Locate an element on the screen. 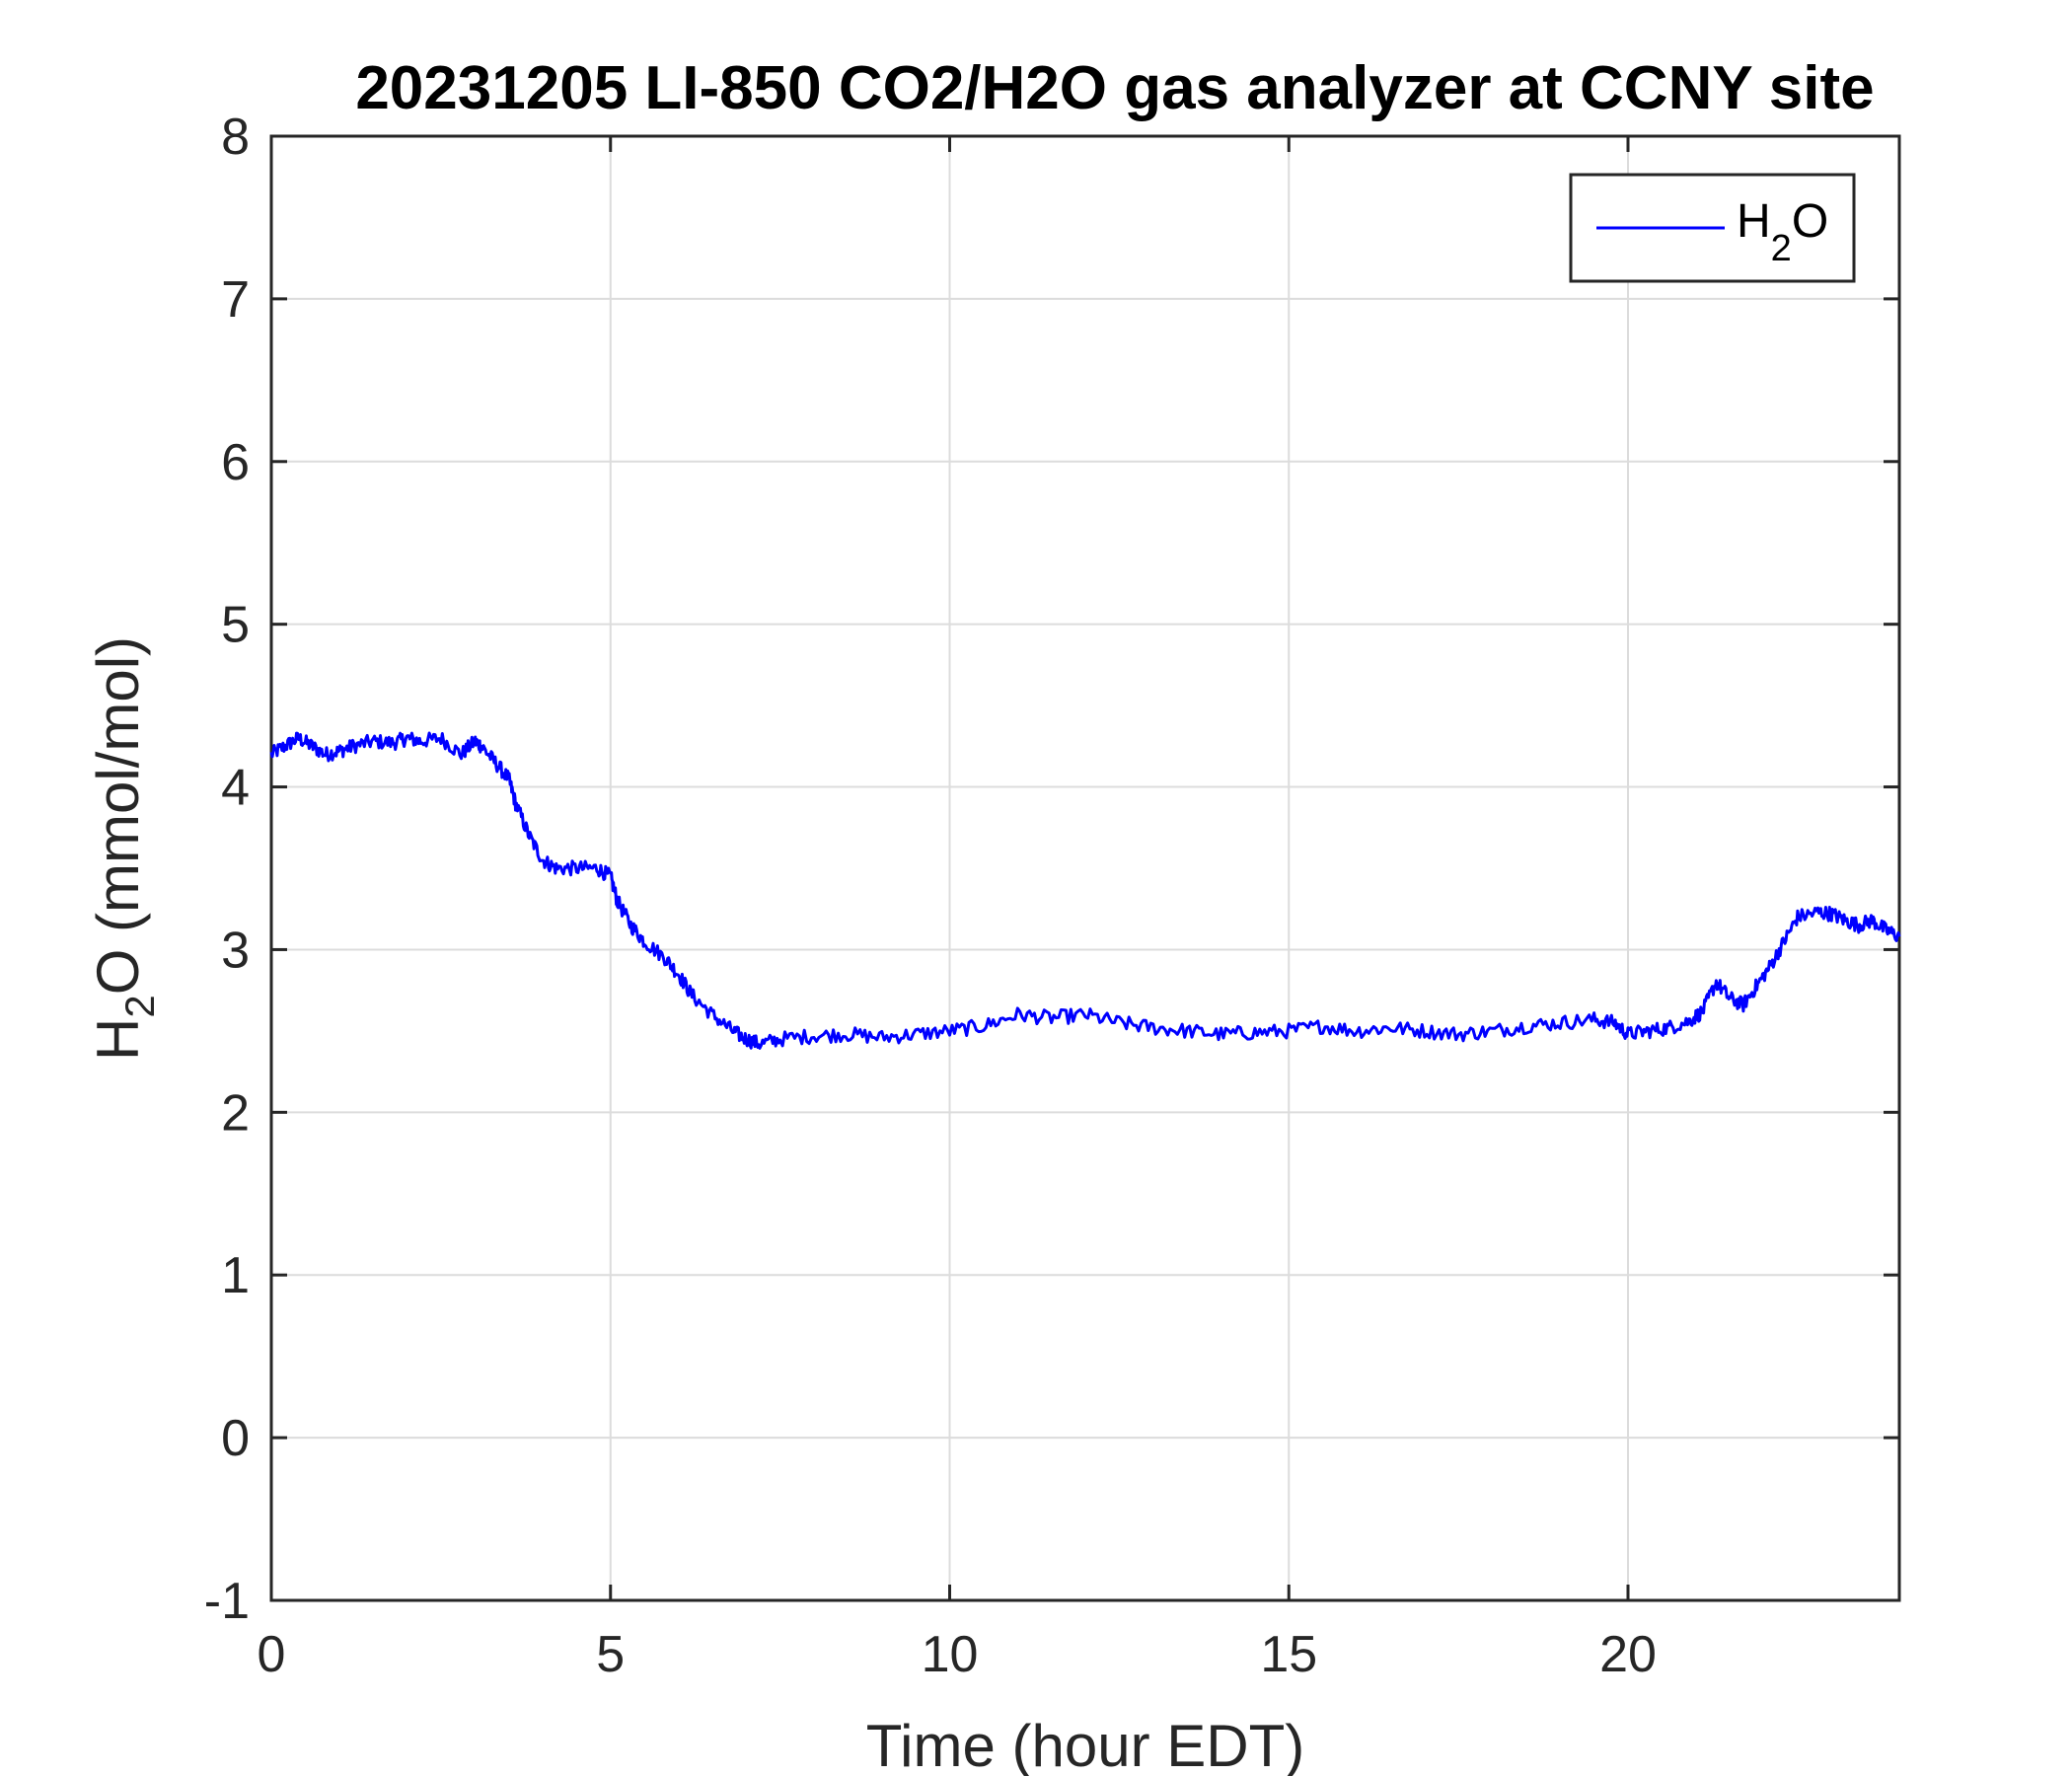 The height and width of the screenshot is (1776, 2072). y-tick-labels: -1 0 1 2 3 4 5 6 7 8 is located at coordinates (227, 870).